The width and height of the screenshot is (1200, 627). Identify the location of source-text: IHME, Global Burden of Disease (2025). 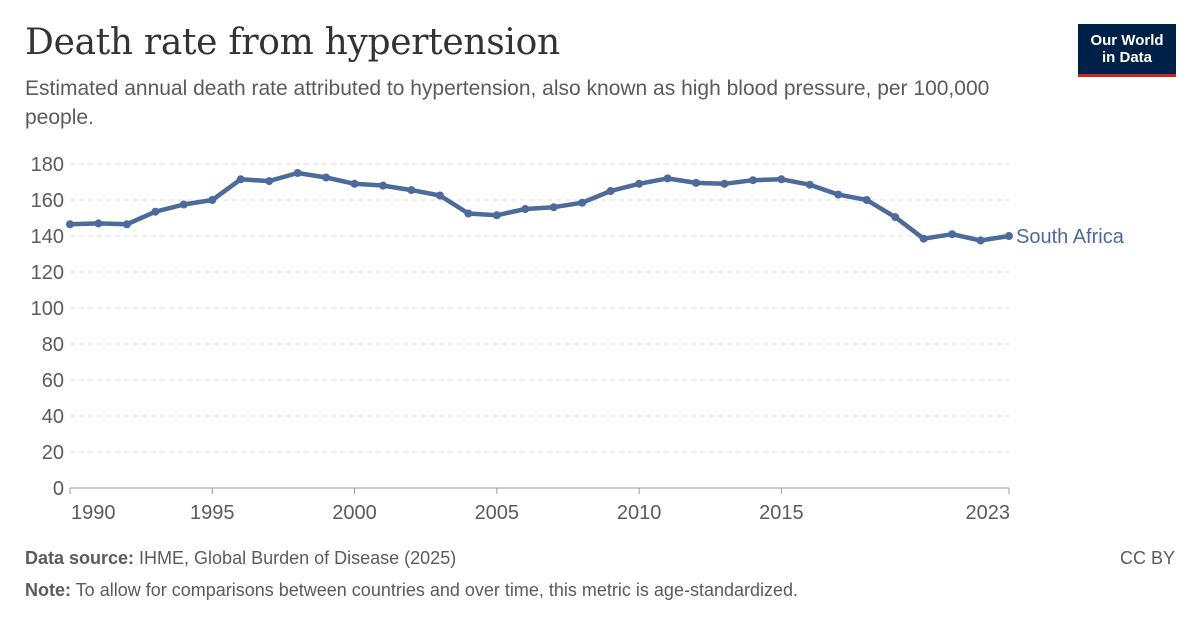
(295, 558).